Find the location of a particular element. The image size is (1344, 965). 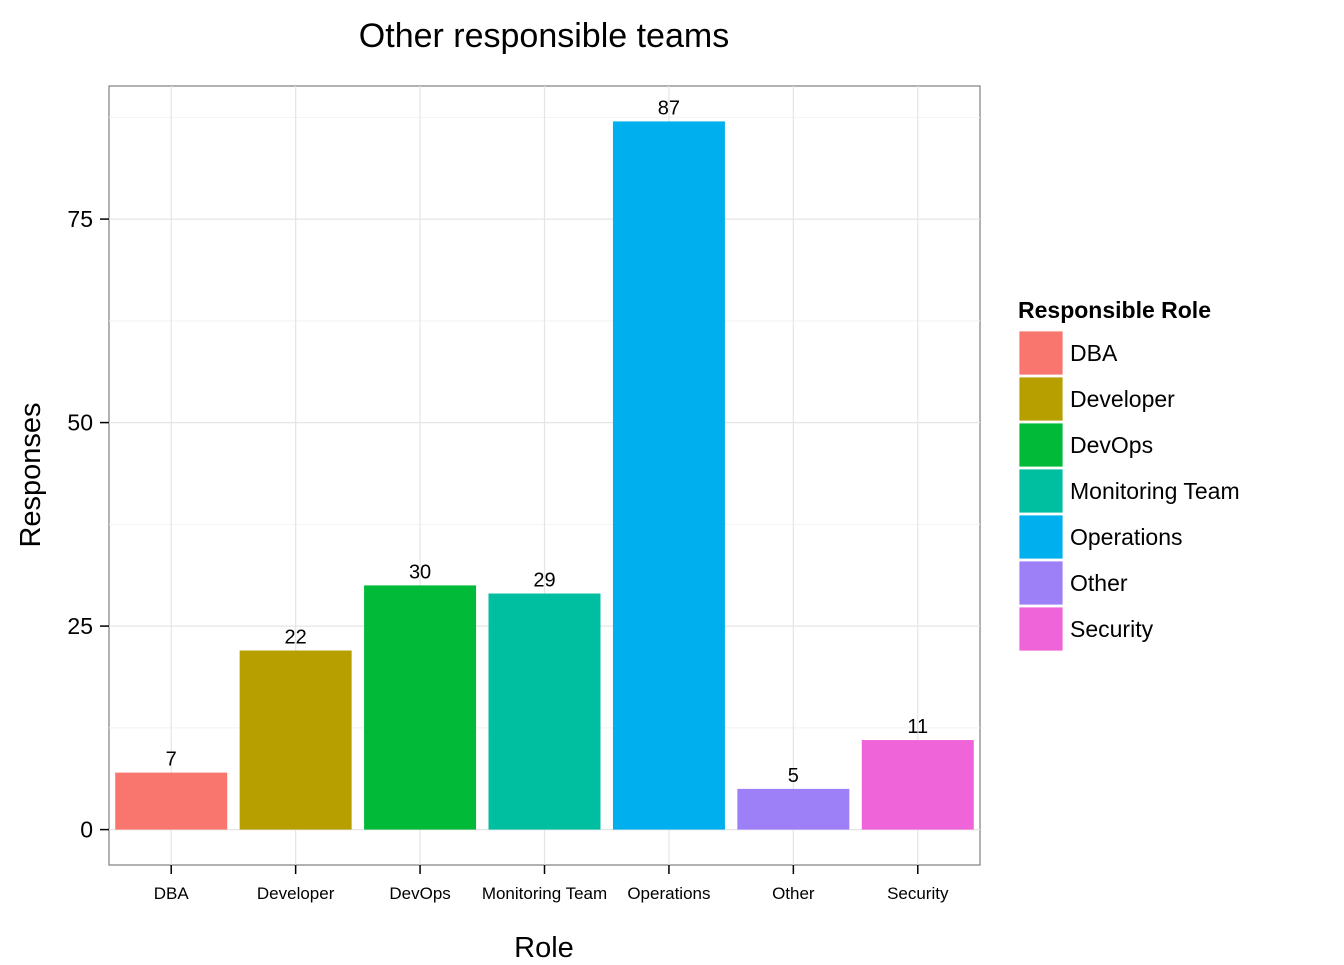

bar-security is located at coordinates (917, 785).